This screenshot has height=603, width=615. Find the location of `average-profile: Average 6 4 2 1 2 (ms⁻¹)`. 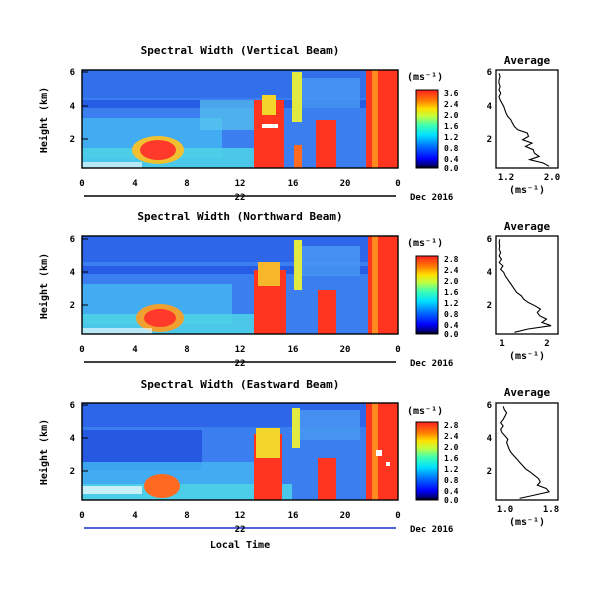

average-profile: Average 6 4 2 1 2 (ms⁻¹) is located at coordinates (523, 291).